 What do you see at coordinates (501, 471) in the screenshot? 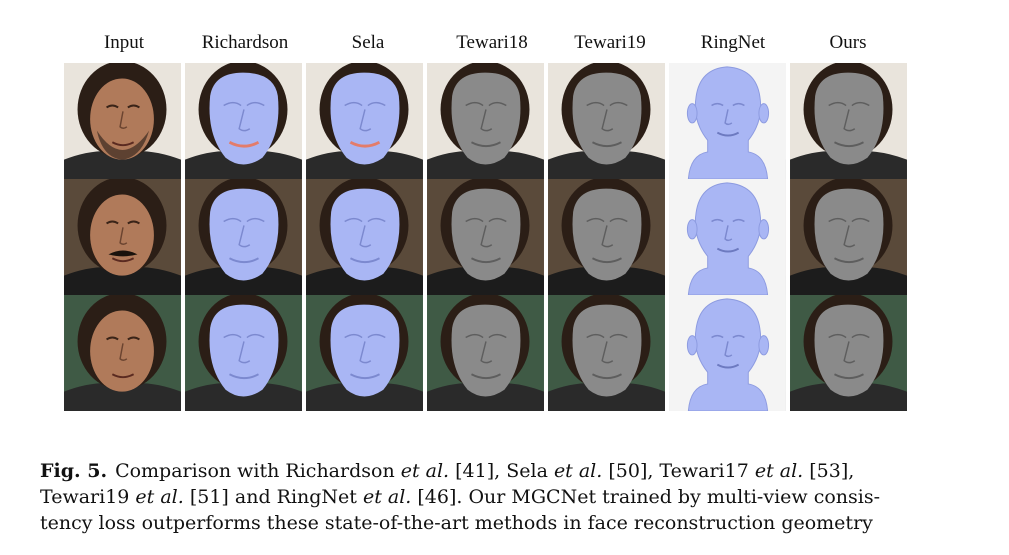
I see `caption-text: [41], Sela` at bounding box center [501, 471].